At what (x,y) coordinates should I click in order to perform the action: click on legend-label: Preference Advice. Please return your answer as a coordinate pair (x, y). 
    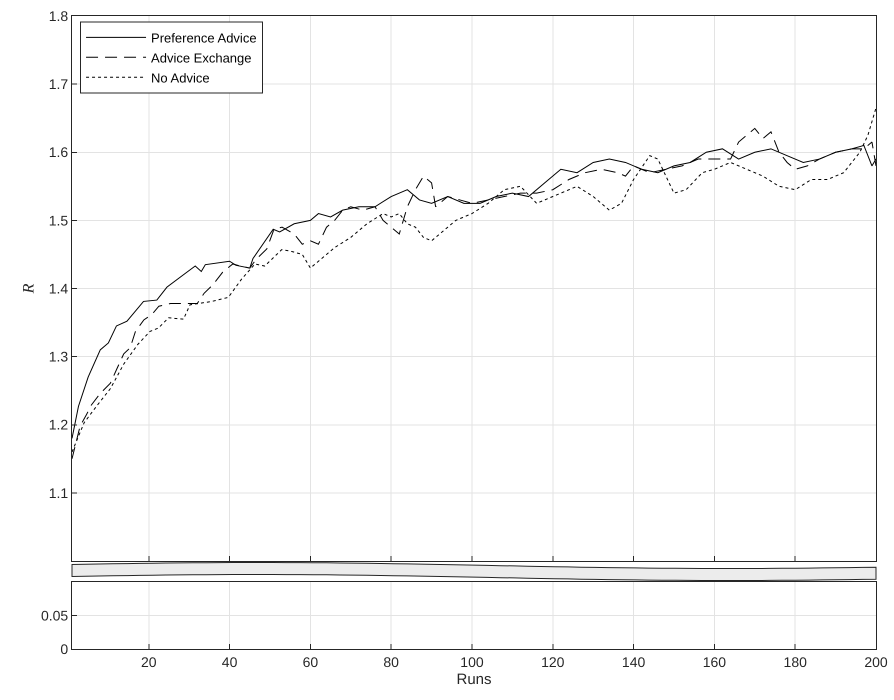
    Looking at the image, I should click on (204, 38).